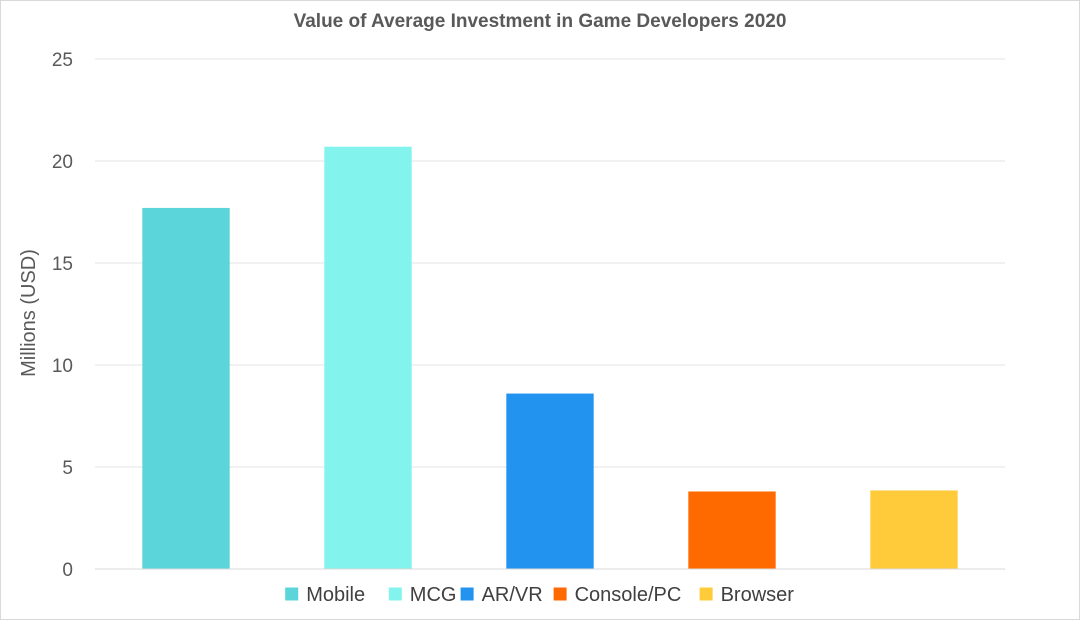  What do you see at coordinates (29, 313) in the screenshot?
I see `y-axis-title: Millions (USD)` at bounding box center [29, 313].